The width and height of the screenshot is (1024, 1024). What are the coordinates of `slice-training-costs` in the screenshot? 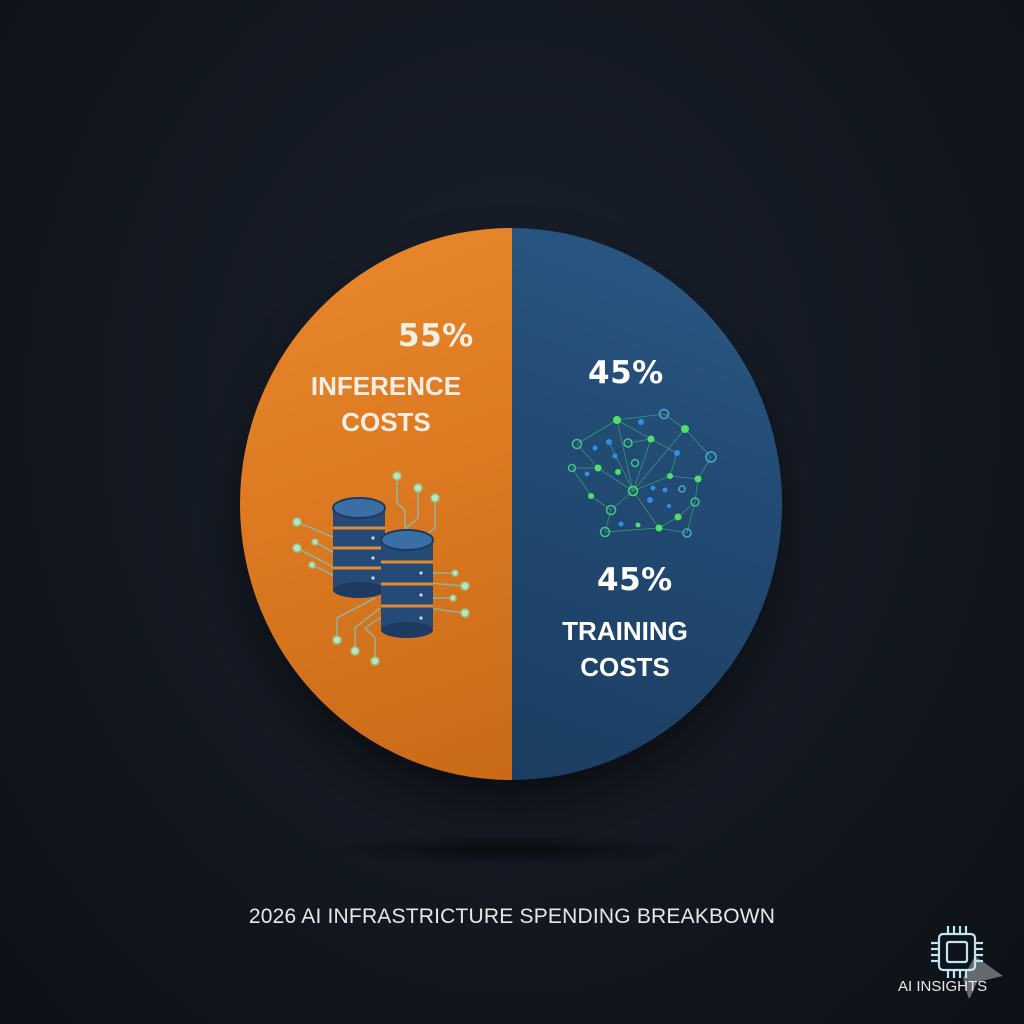 It's located at (647, 504).